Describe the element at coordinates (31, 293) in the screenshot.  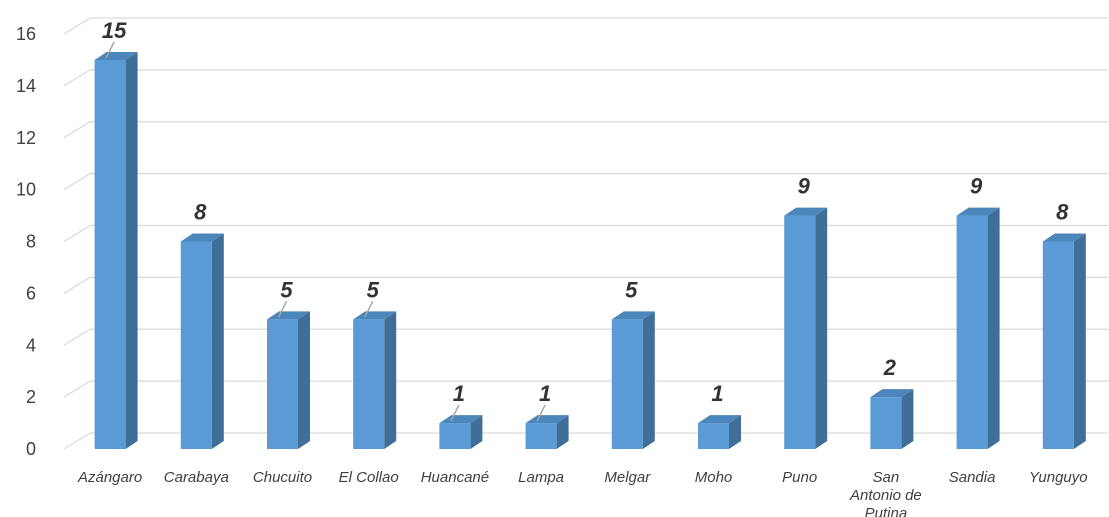
I see `y-tick-label: 6` at that location.